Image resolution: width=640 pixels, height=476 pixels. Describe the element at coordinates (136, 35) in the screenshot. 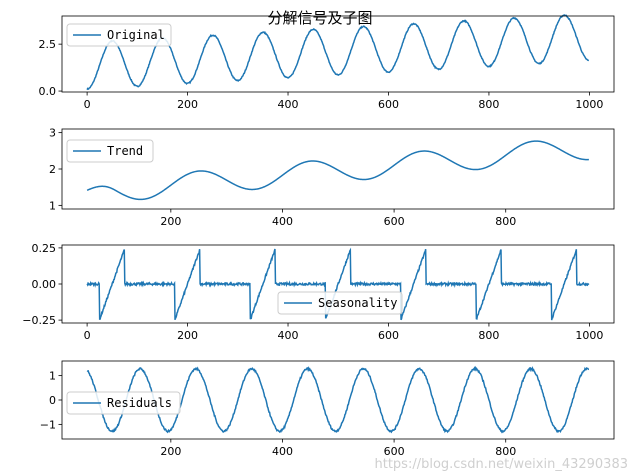

I see `legend-label: Original` at that location.